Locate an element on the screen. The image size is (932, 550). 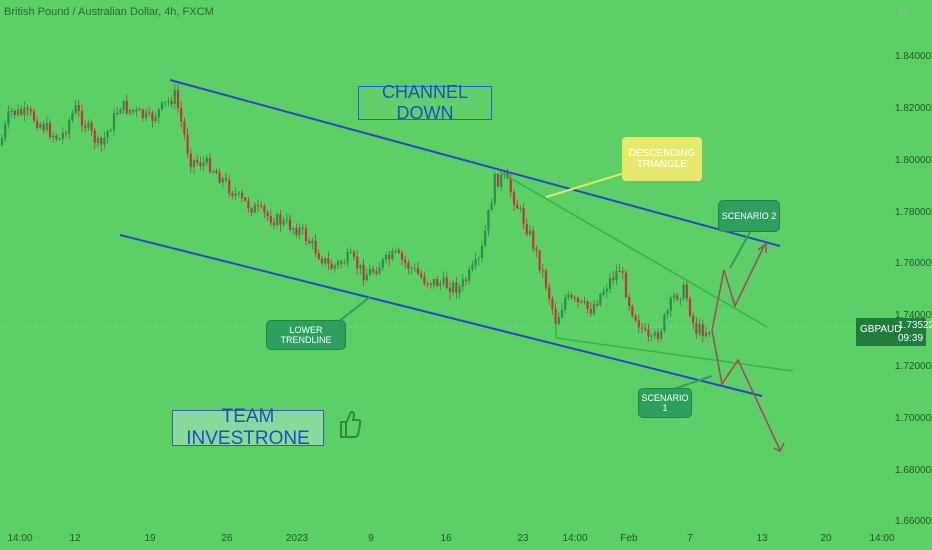
x-tick-label: 13 is located at coordinates (762, 538).